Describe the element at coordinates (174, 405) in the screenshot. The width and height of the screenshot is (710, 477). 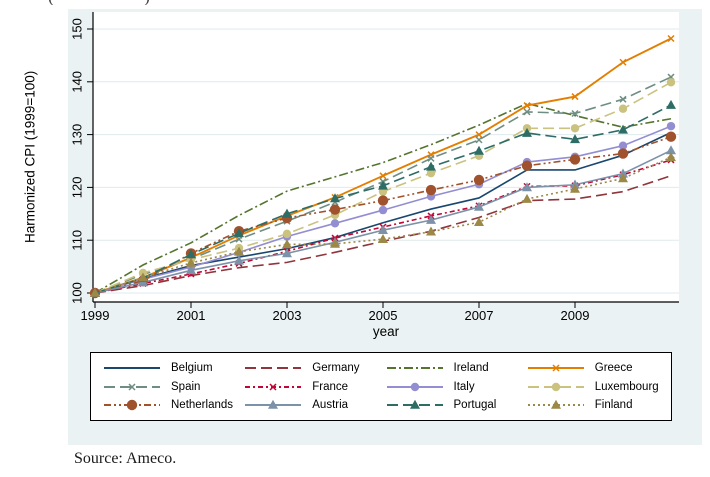
I see `legend-item-netherlands: Netherlands` at that location.